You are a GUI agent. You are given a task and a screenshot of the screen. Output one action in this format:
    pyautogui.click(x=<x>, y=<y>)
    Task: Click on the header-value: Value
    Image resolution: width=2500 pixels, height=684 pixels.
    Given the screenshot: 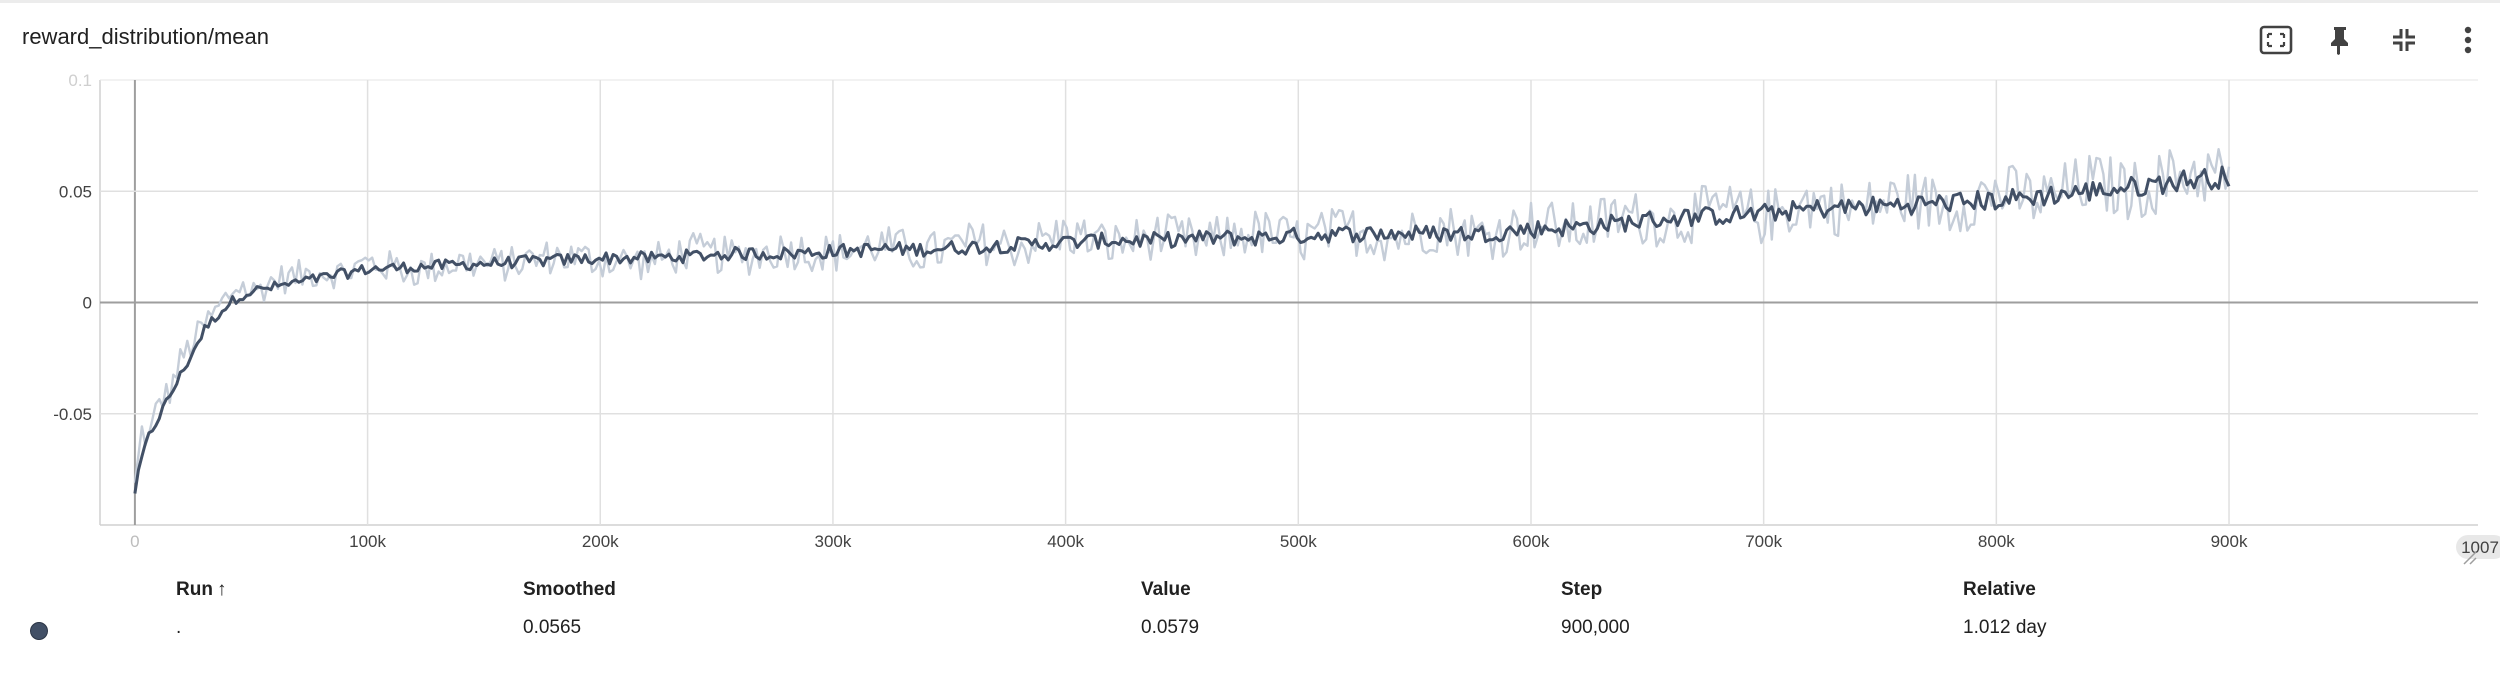 What is the action you would take?
    pyautogui.click(x=1166, y=589)
    